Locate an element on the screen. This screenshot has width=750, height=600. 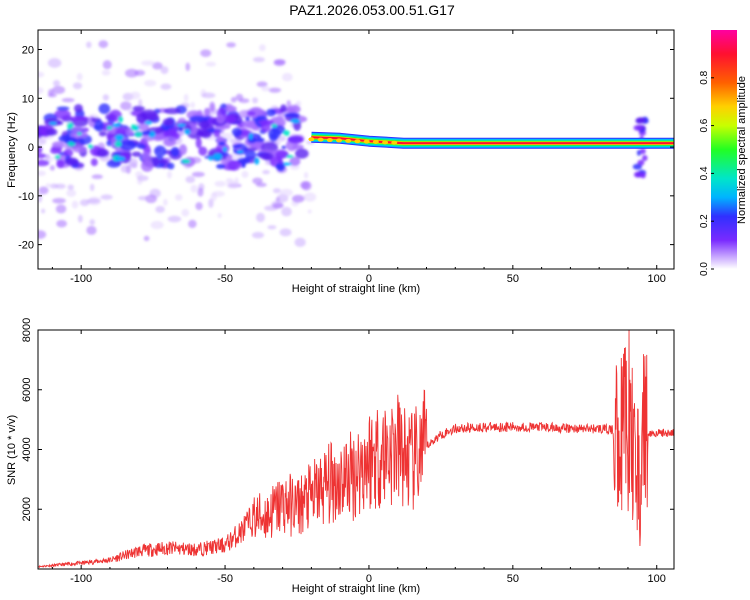
spectrogram-y-label: Frequency (Hz) is located at coordinates (12, 150).